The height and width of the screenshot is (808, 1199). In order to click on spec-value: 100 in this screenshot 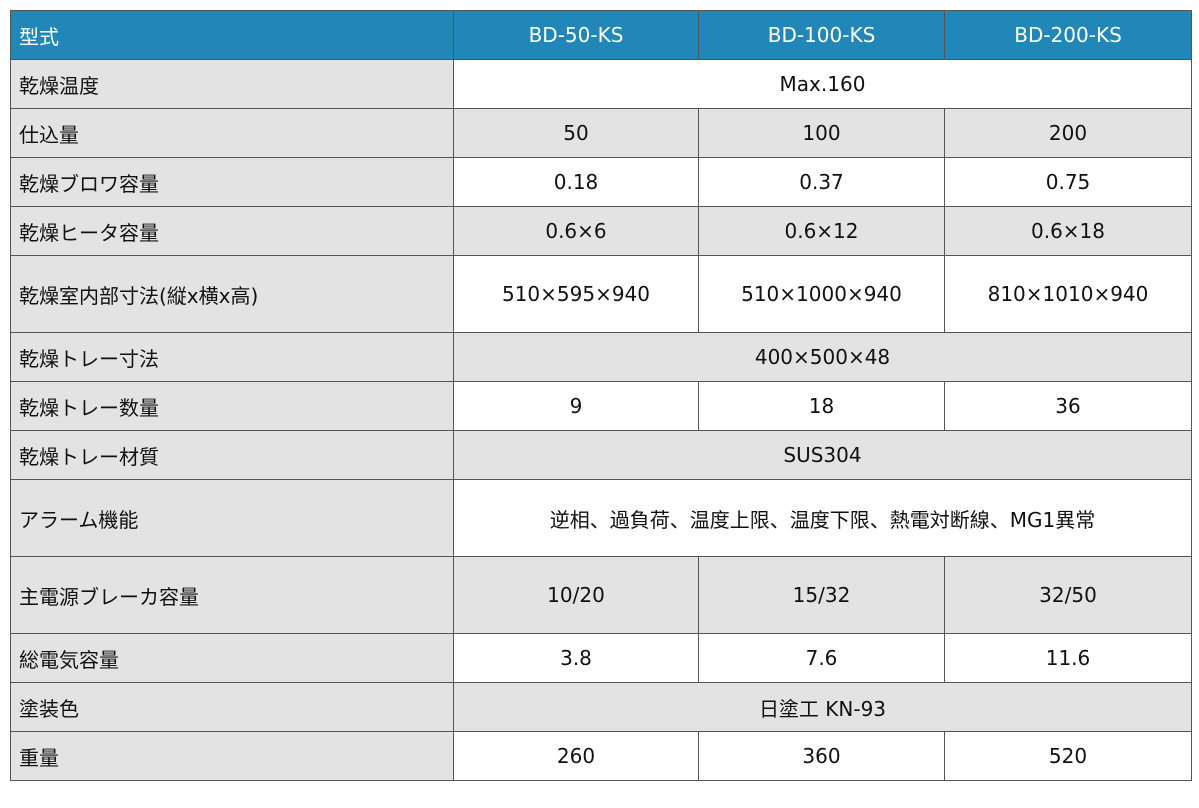, I will do `click(821, 133)`.